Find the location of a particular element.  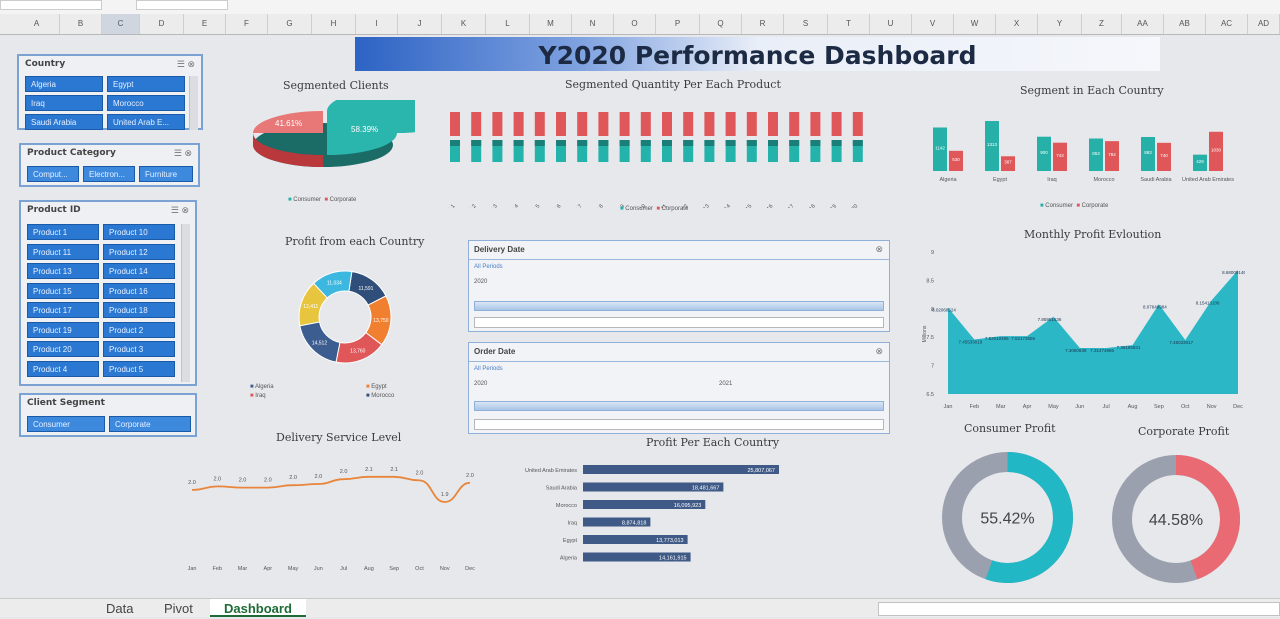

slicer-item-product: Product 20 is located at coordinates (63, 349).